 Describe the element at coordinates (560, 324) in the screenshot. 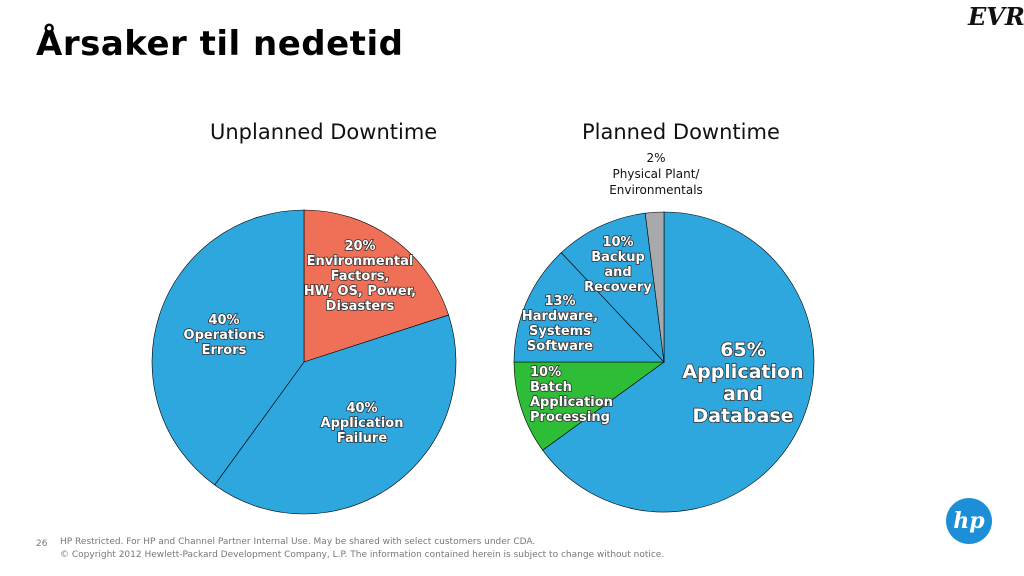

I see `pie-1-slice-2-label: 13% Hardware, Systems Software` at that location.